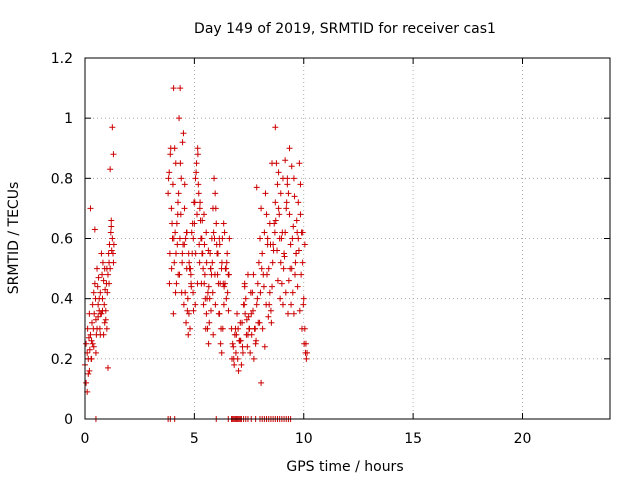 Image resolution: width=640 pixels, height=480 pixels. I want to click on y-tick-label: 1.2, so click(62, 59).